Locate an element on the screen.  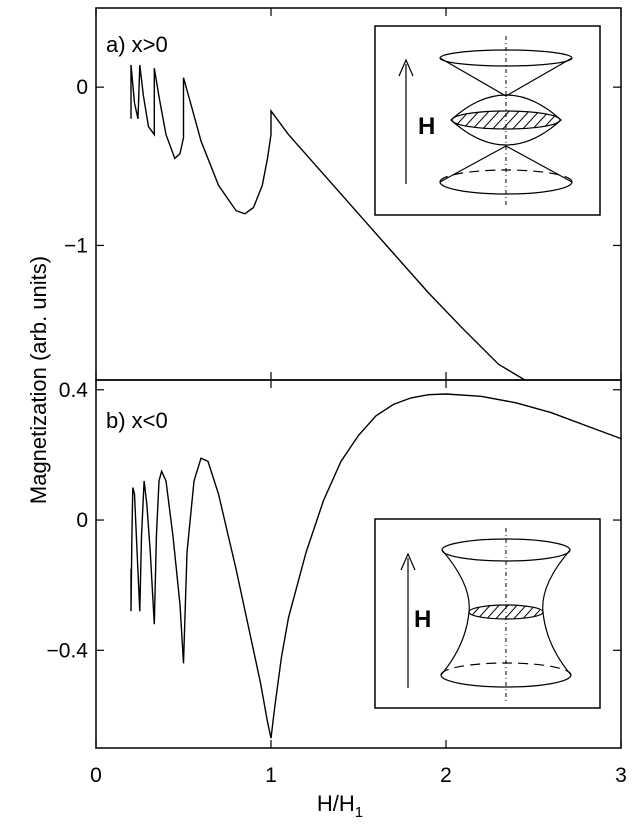
xtick-label-2: 2 is located at coordinates (446, 775).